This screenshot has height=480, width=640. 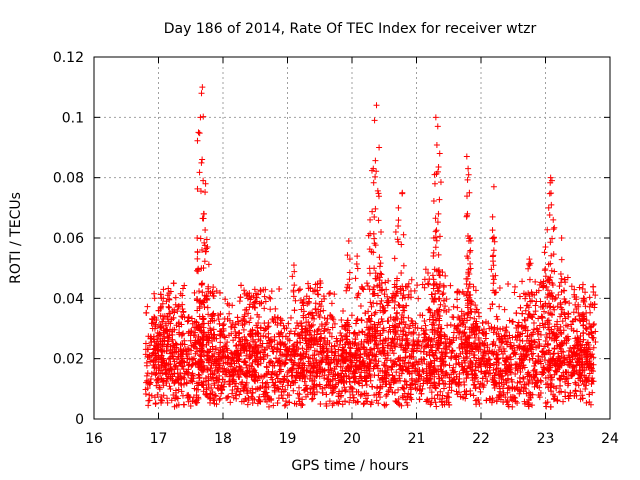 I want to click on y-tick-label: 0.12, so click(x=68, y=58).